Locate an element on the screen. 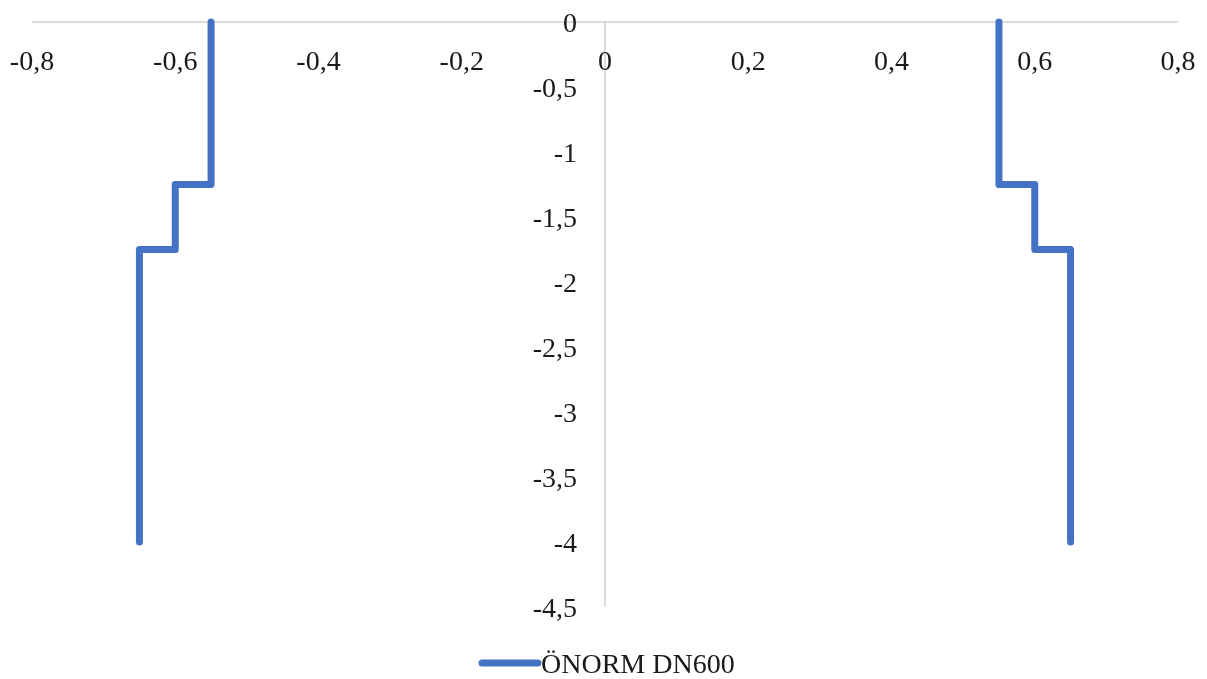 The width and height of the screenshot is (1207, 679). y-tick-label: -2,5 is located at coordinates (554, 347).